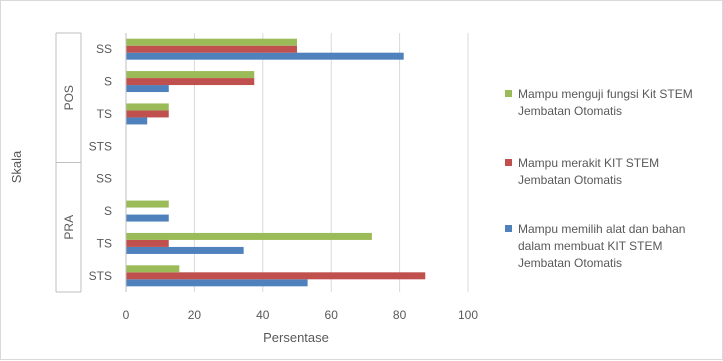  What do you see at coordinates (582, 171) in the screenshot?
I see `legend-item: Mampu merakit KIT STEM Jembatan Otomatis` at bounding box center [582, 171].